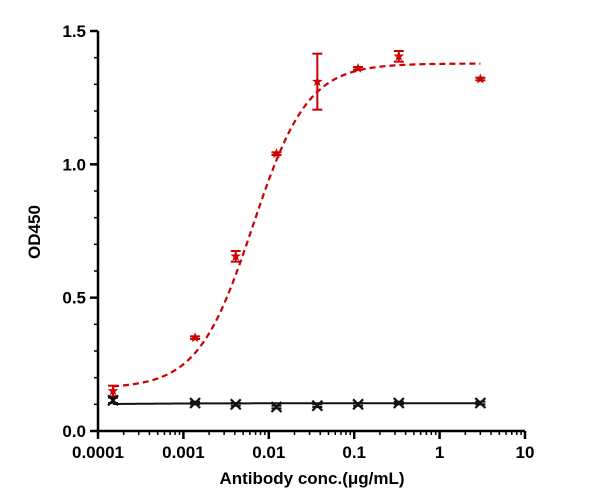 The width and height of the screenshot is (600, 504). What do you see at coordinates (439, 452) in the screenshot?
I see `x-tick-label: 1` at bounding box center [439, 452].